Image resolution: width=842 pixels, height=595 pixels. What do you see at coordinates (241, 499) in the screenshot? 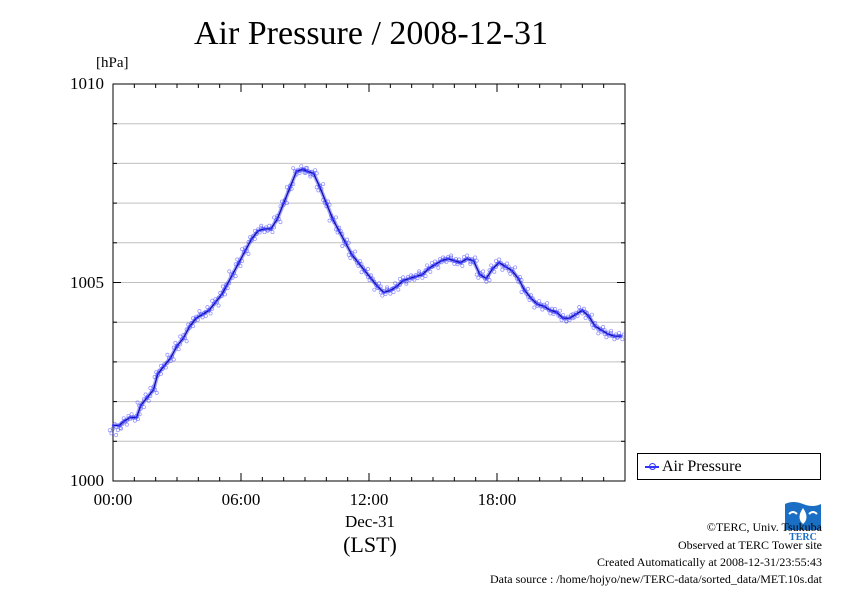
I see `x-tick-label-0600: 06:00` at bounding box center [241, 499].